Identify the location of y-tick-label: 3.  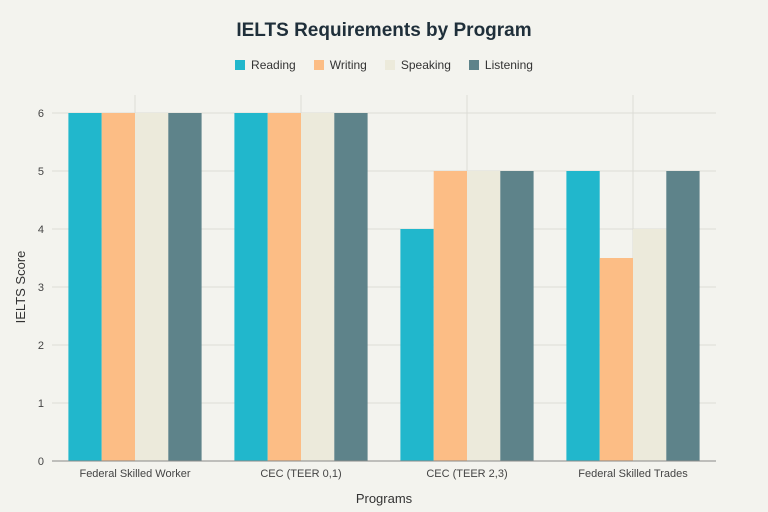
(41, 288).